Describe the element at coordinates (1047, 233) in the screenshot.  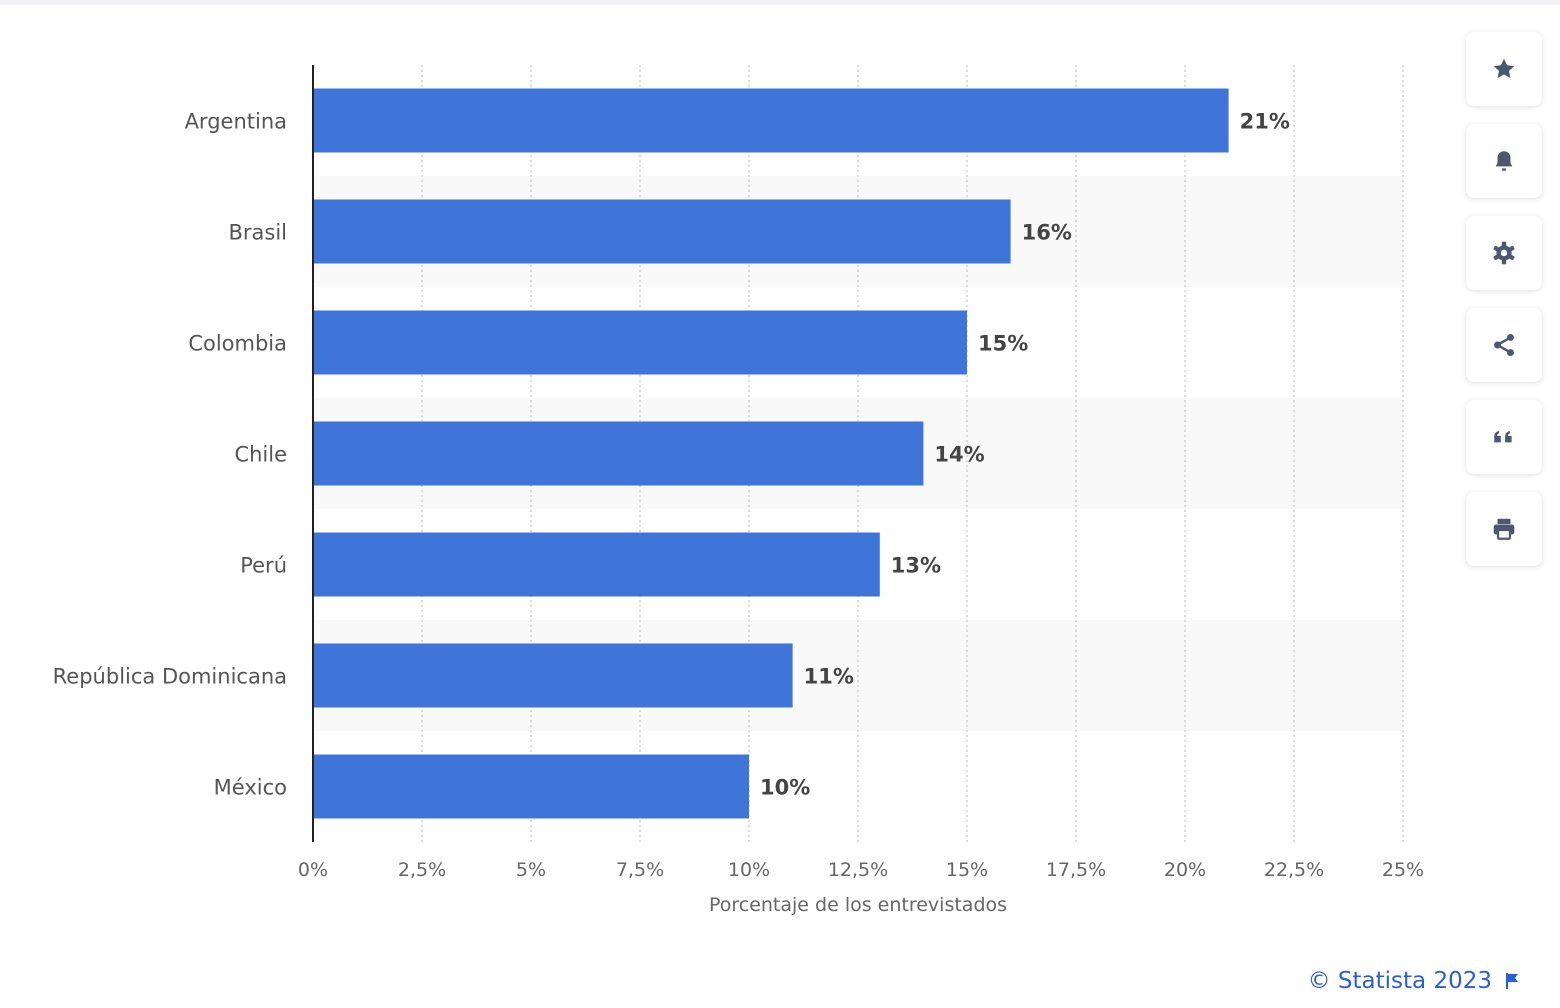
I see `data-label: 16%` at that location.